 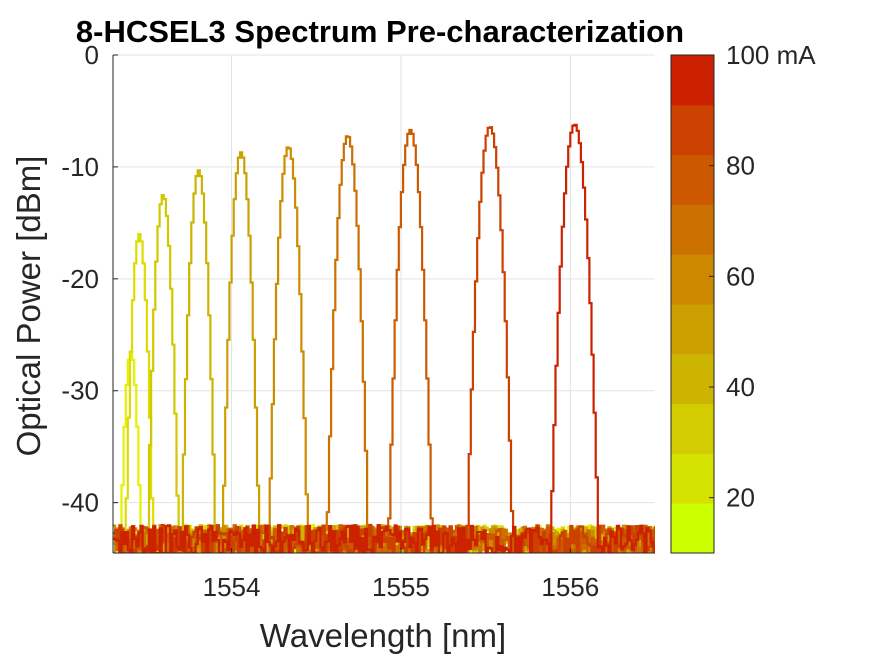 What do you see at coordinates (771, 55) in the screenshot?
I see `colorbar-tick-label: 100 mA` at bounding box center [771, 55].